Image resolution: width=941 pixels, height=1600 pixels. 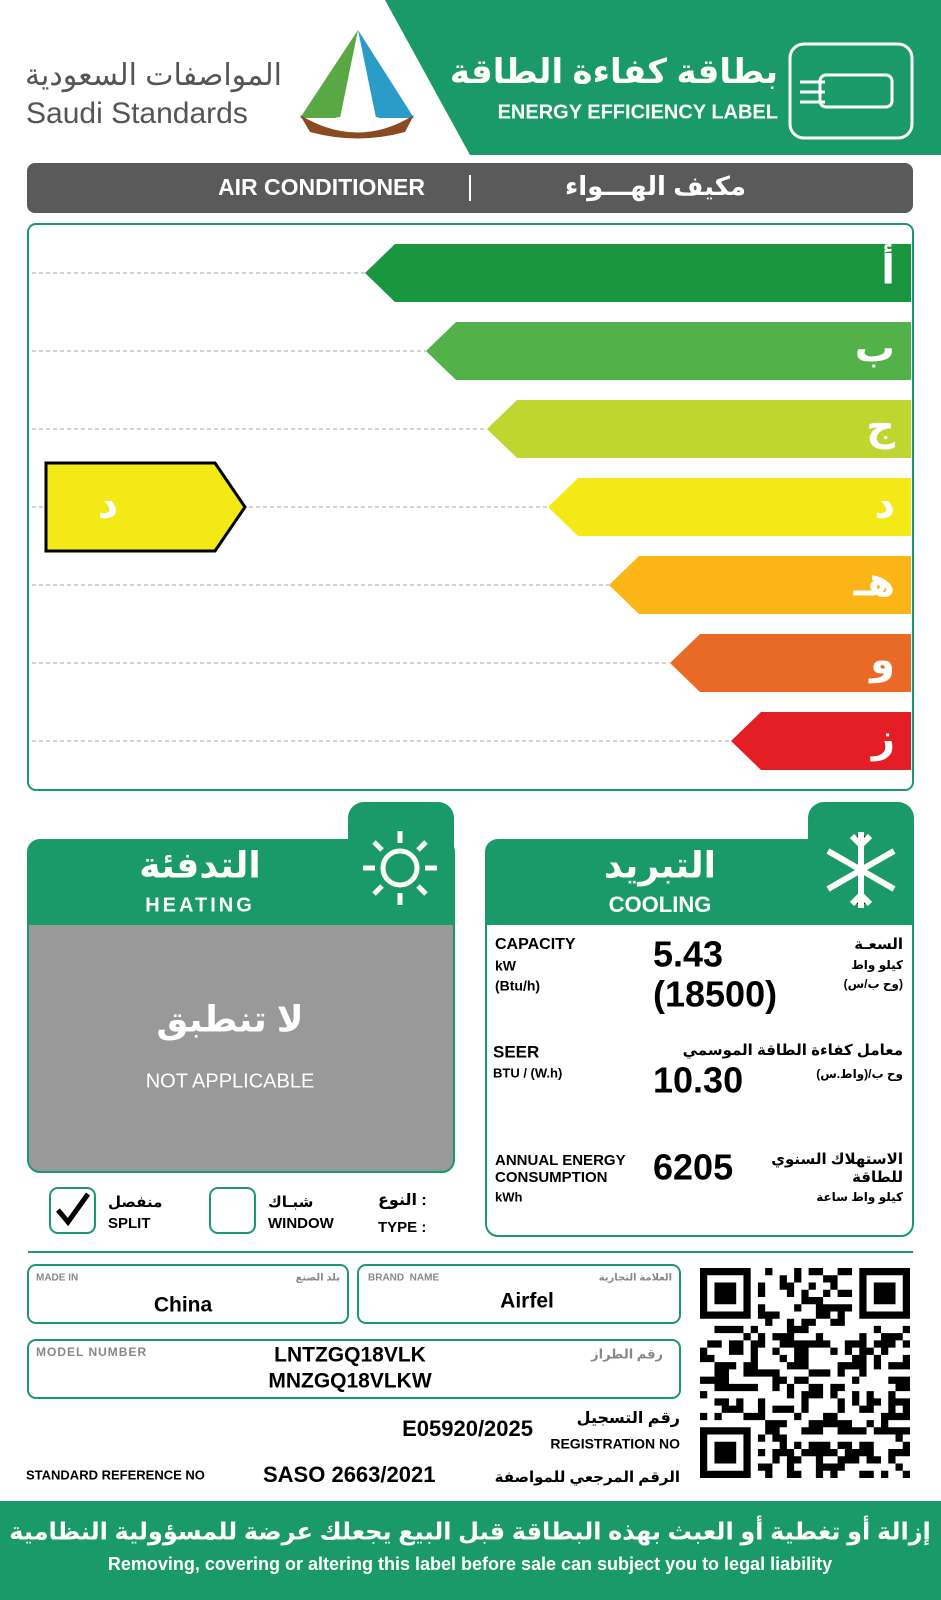 I want to click on footer-band, so click(x=470, y=1550).